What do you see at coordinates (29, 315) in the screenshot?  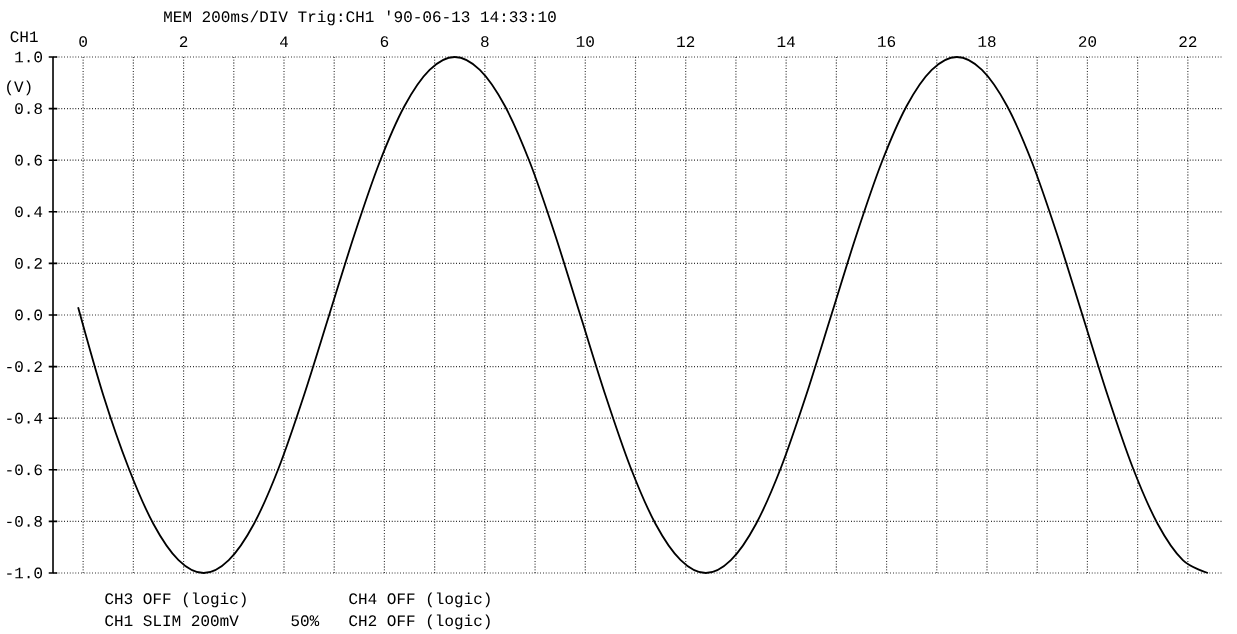 I see `y-tick-label: 0.0` at bounding box center [29, 315].